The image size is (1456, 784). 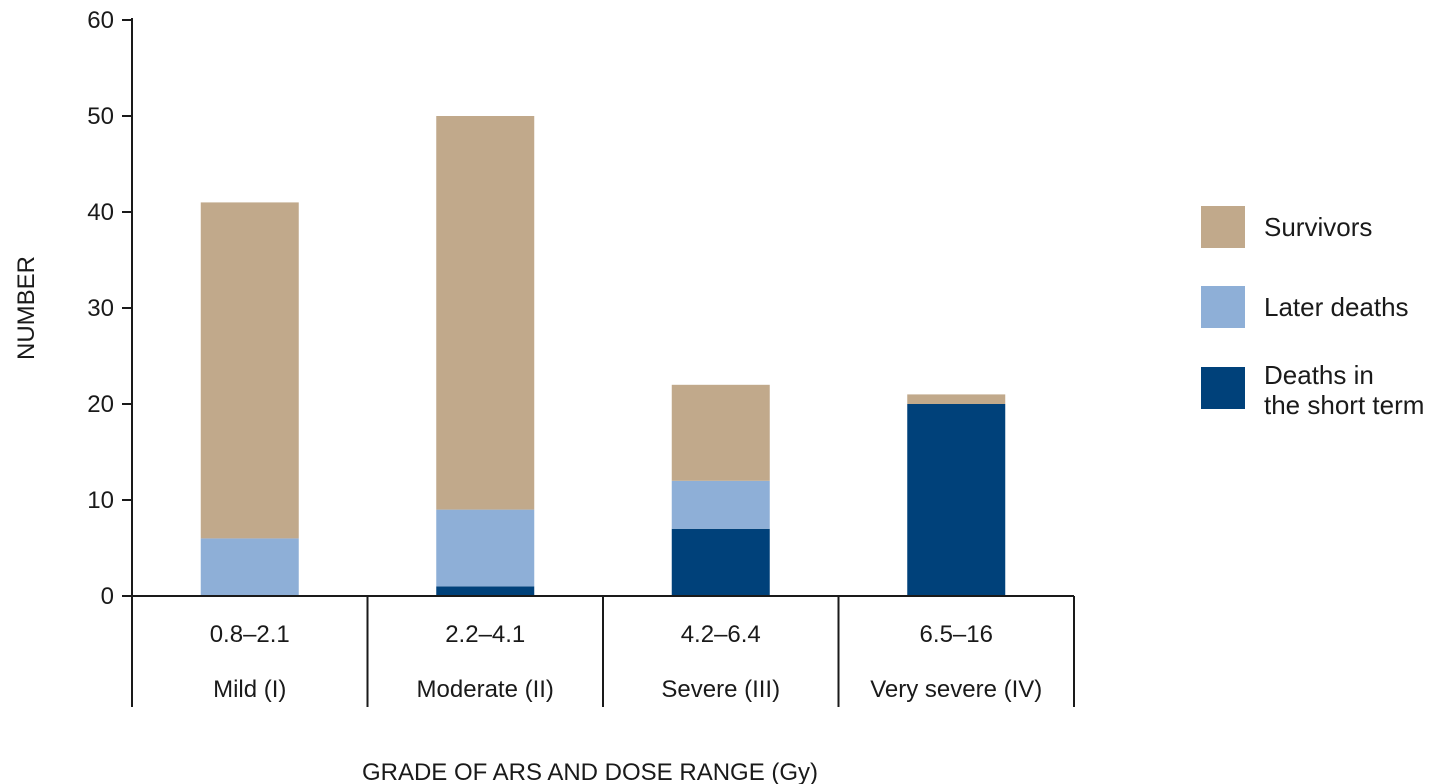 I want to click on dose-range-label: 2.2–4.1, so click(x=485, y=634).